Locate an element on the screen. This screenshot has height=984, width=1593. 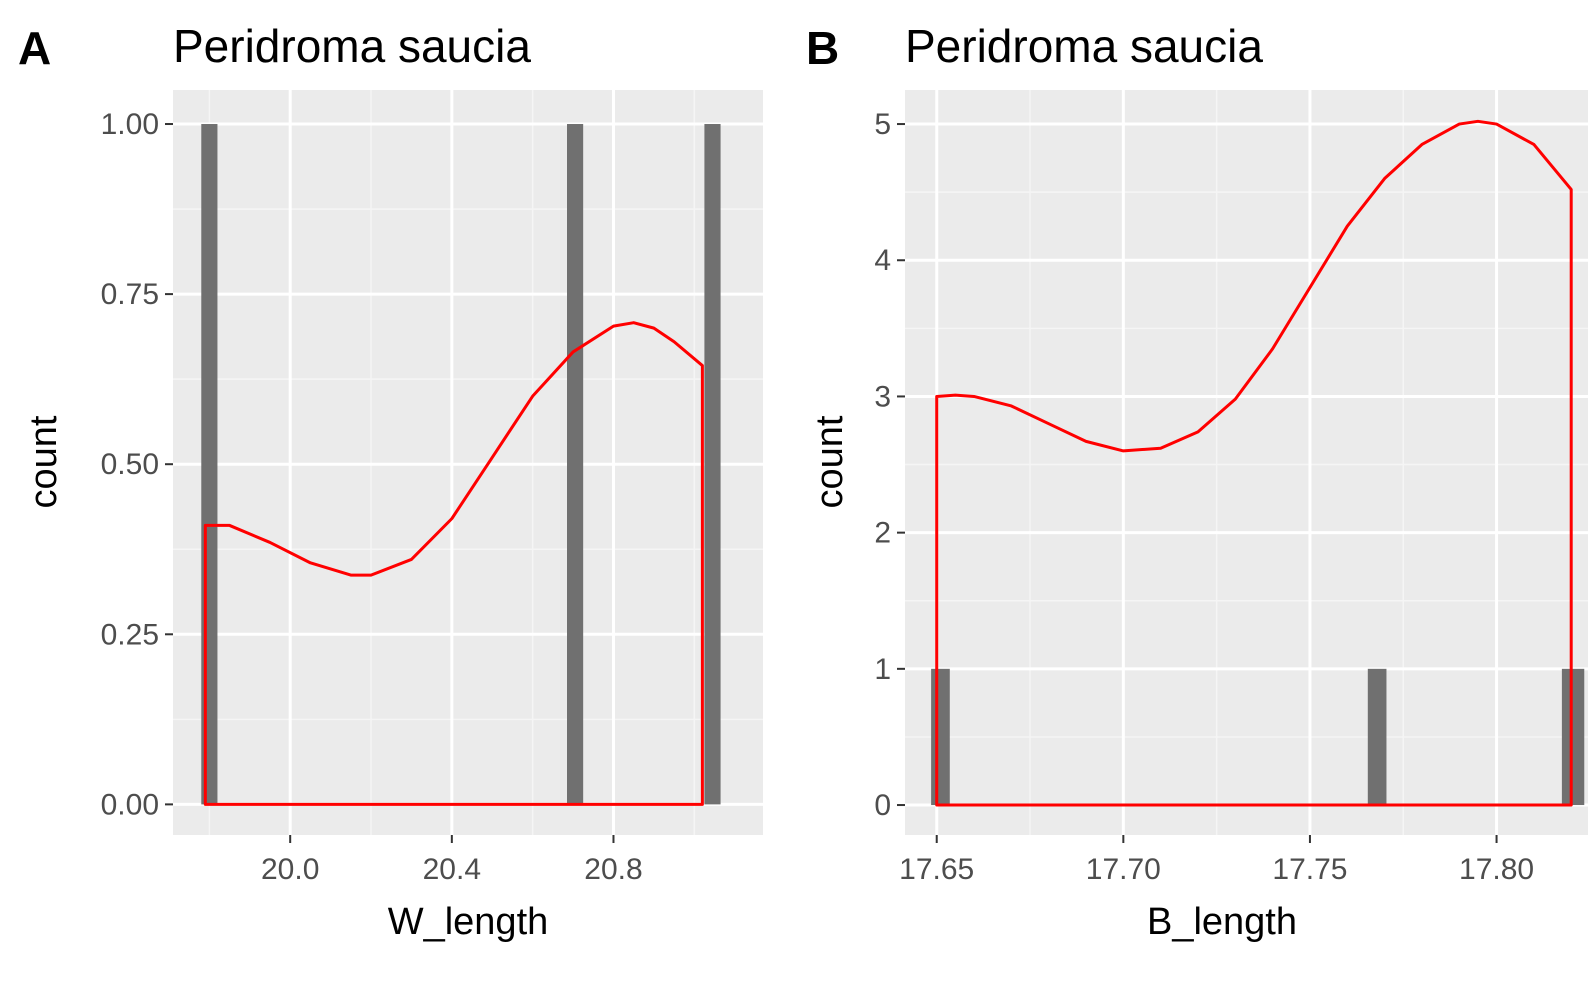
x-tick-label: 17.70 is located at coordinates (1123, 869).